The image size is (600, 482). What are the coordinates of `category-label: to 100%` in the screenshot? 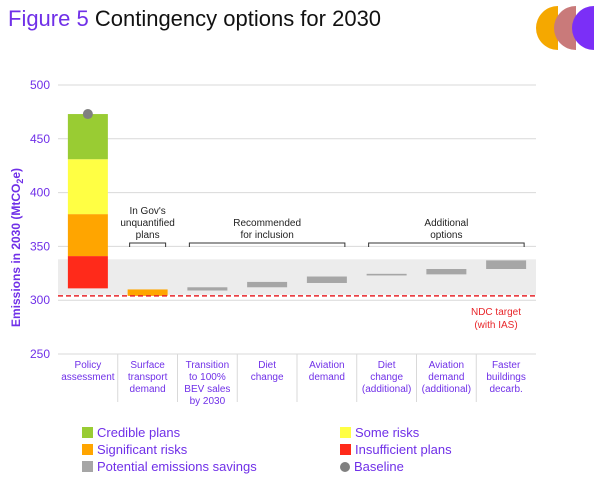 It's located at (207, 377).